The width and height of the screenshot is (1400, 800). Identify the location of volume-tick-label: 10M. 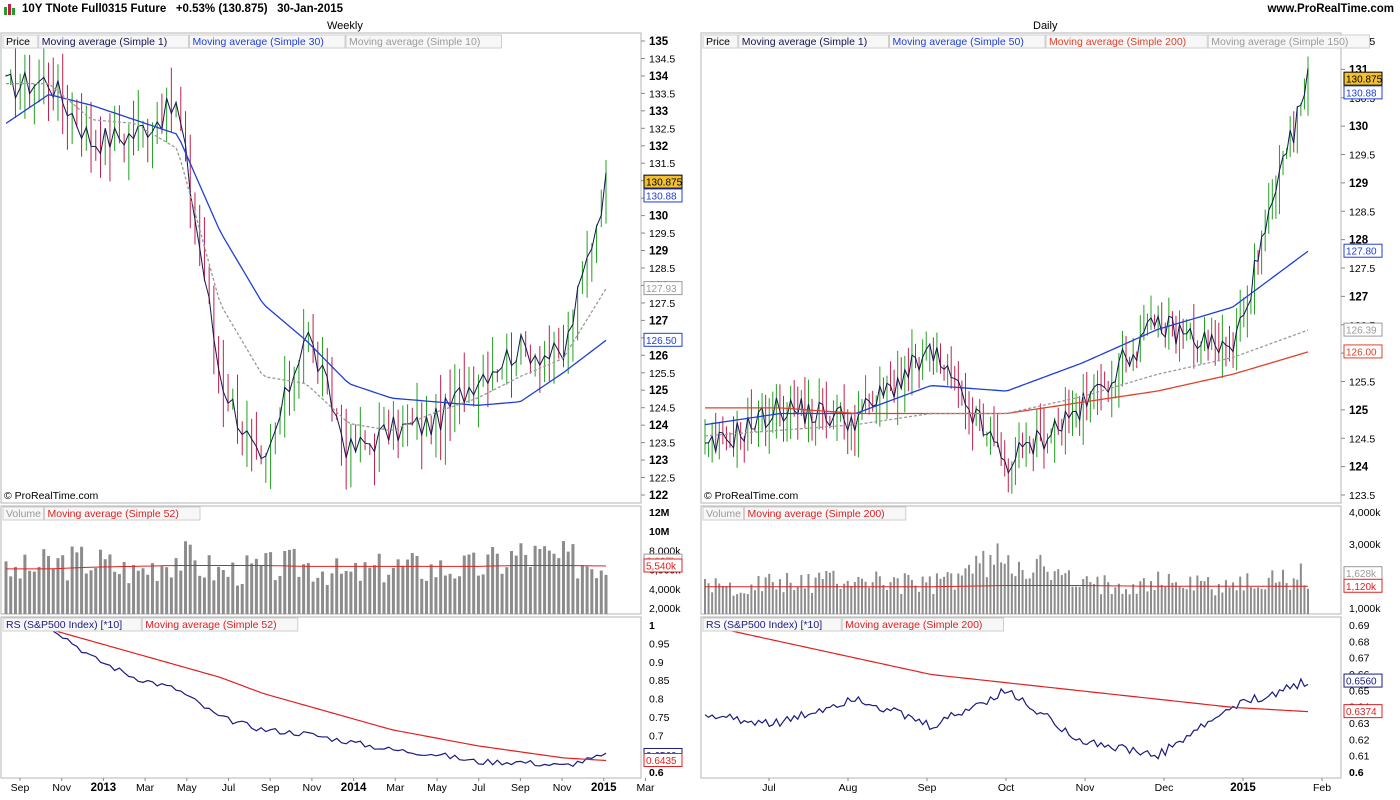
(659, 532).